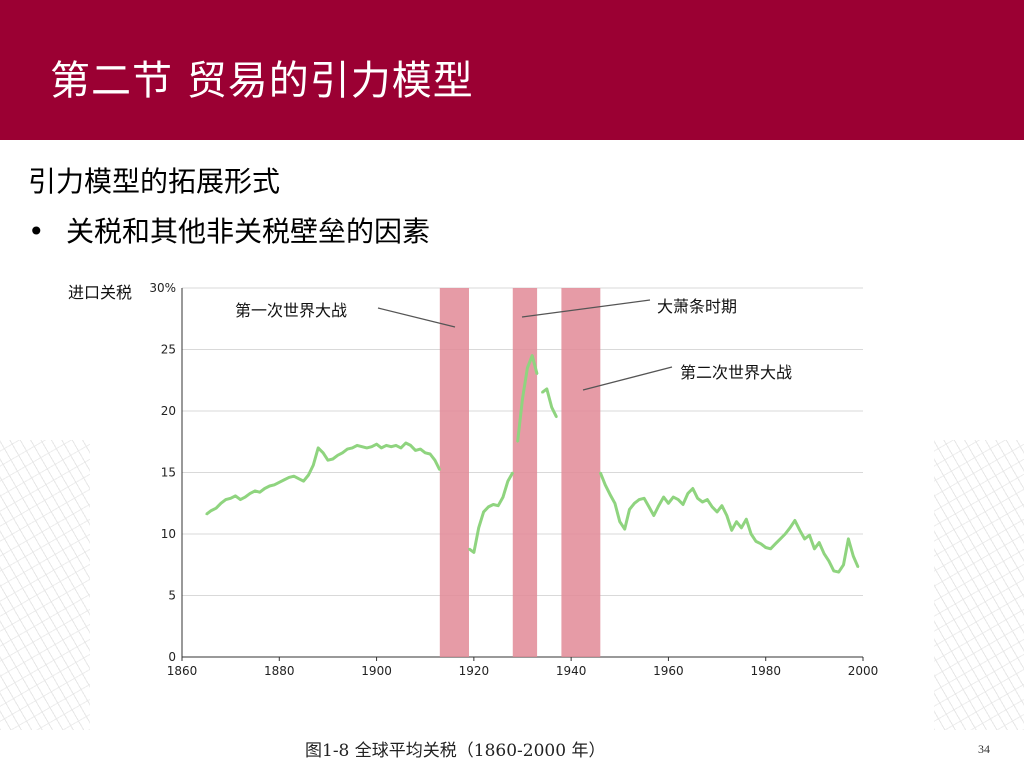 The width and height of the screenshot is (1024, 768). What do you see at coordinates (455, 751) in the screenshot?
I see `figure-caption: 图1-8 全球平均关税（1860-2000 年）` at bounding box center [455, 751].